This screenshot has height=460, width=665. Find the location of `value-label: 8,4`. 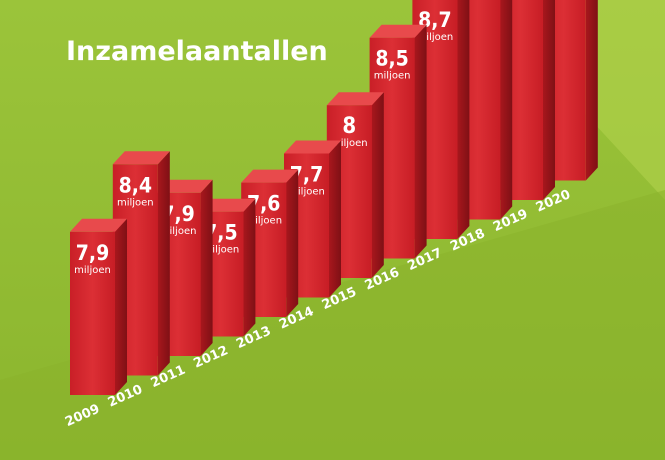

value-label: 8,4 is located at coordinates (135, 185).